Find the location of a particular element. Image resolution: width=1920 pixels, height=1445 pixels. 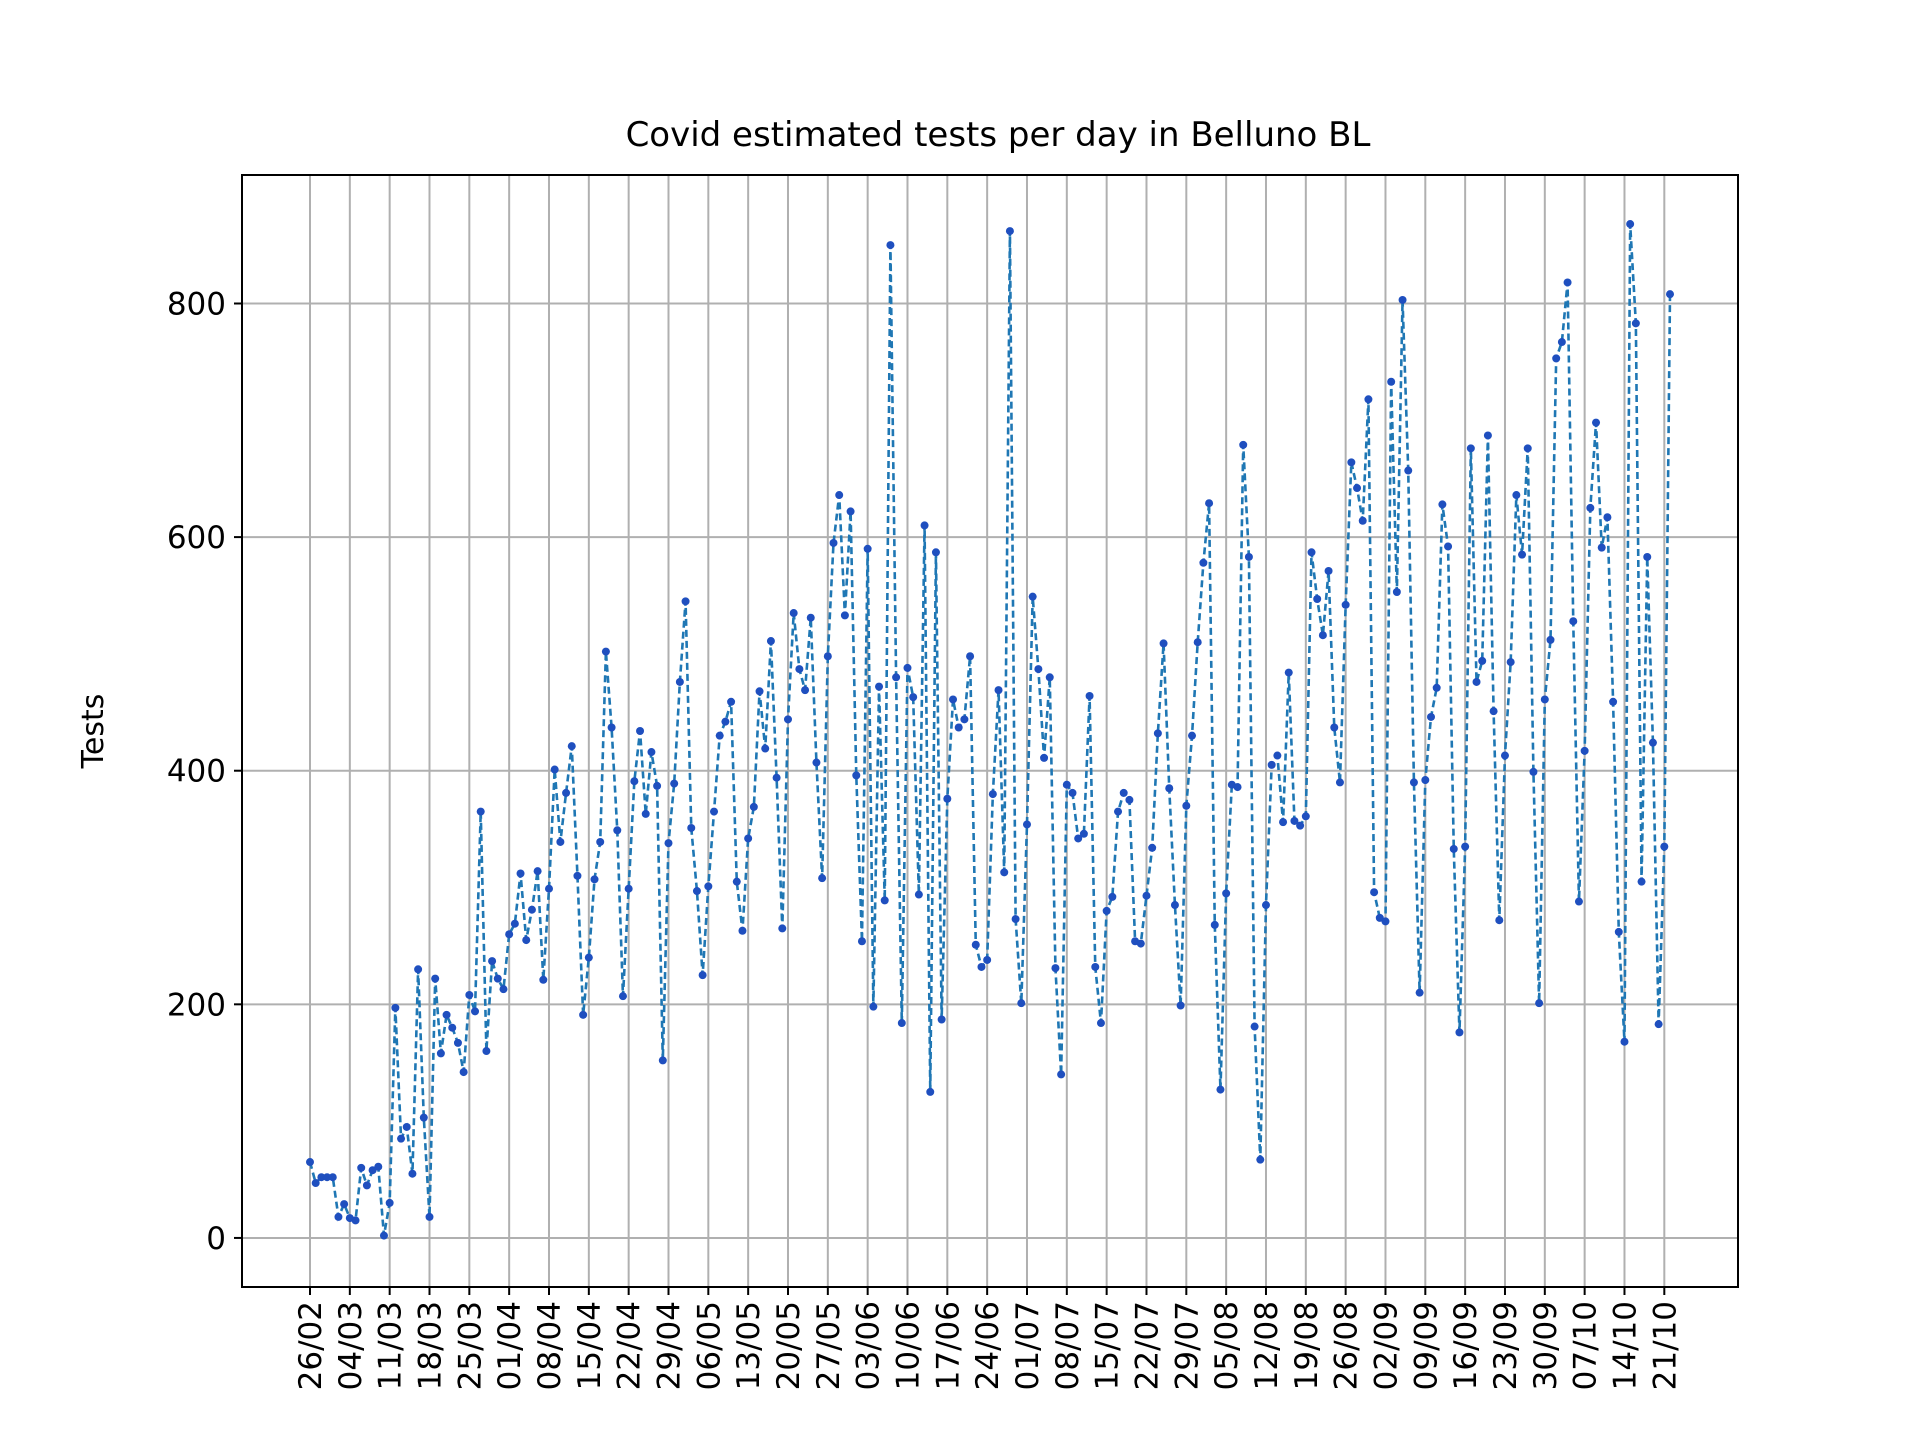

x-tick-label: 04/03 is located at coordinates (351, 1345).